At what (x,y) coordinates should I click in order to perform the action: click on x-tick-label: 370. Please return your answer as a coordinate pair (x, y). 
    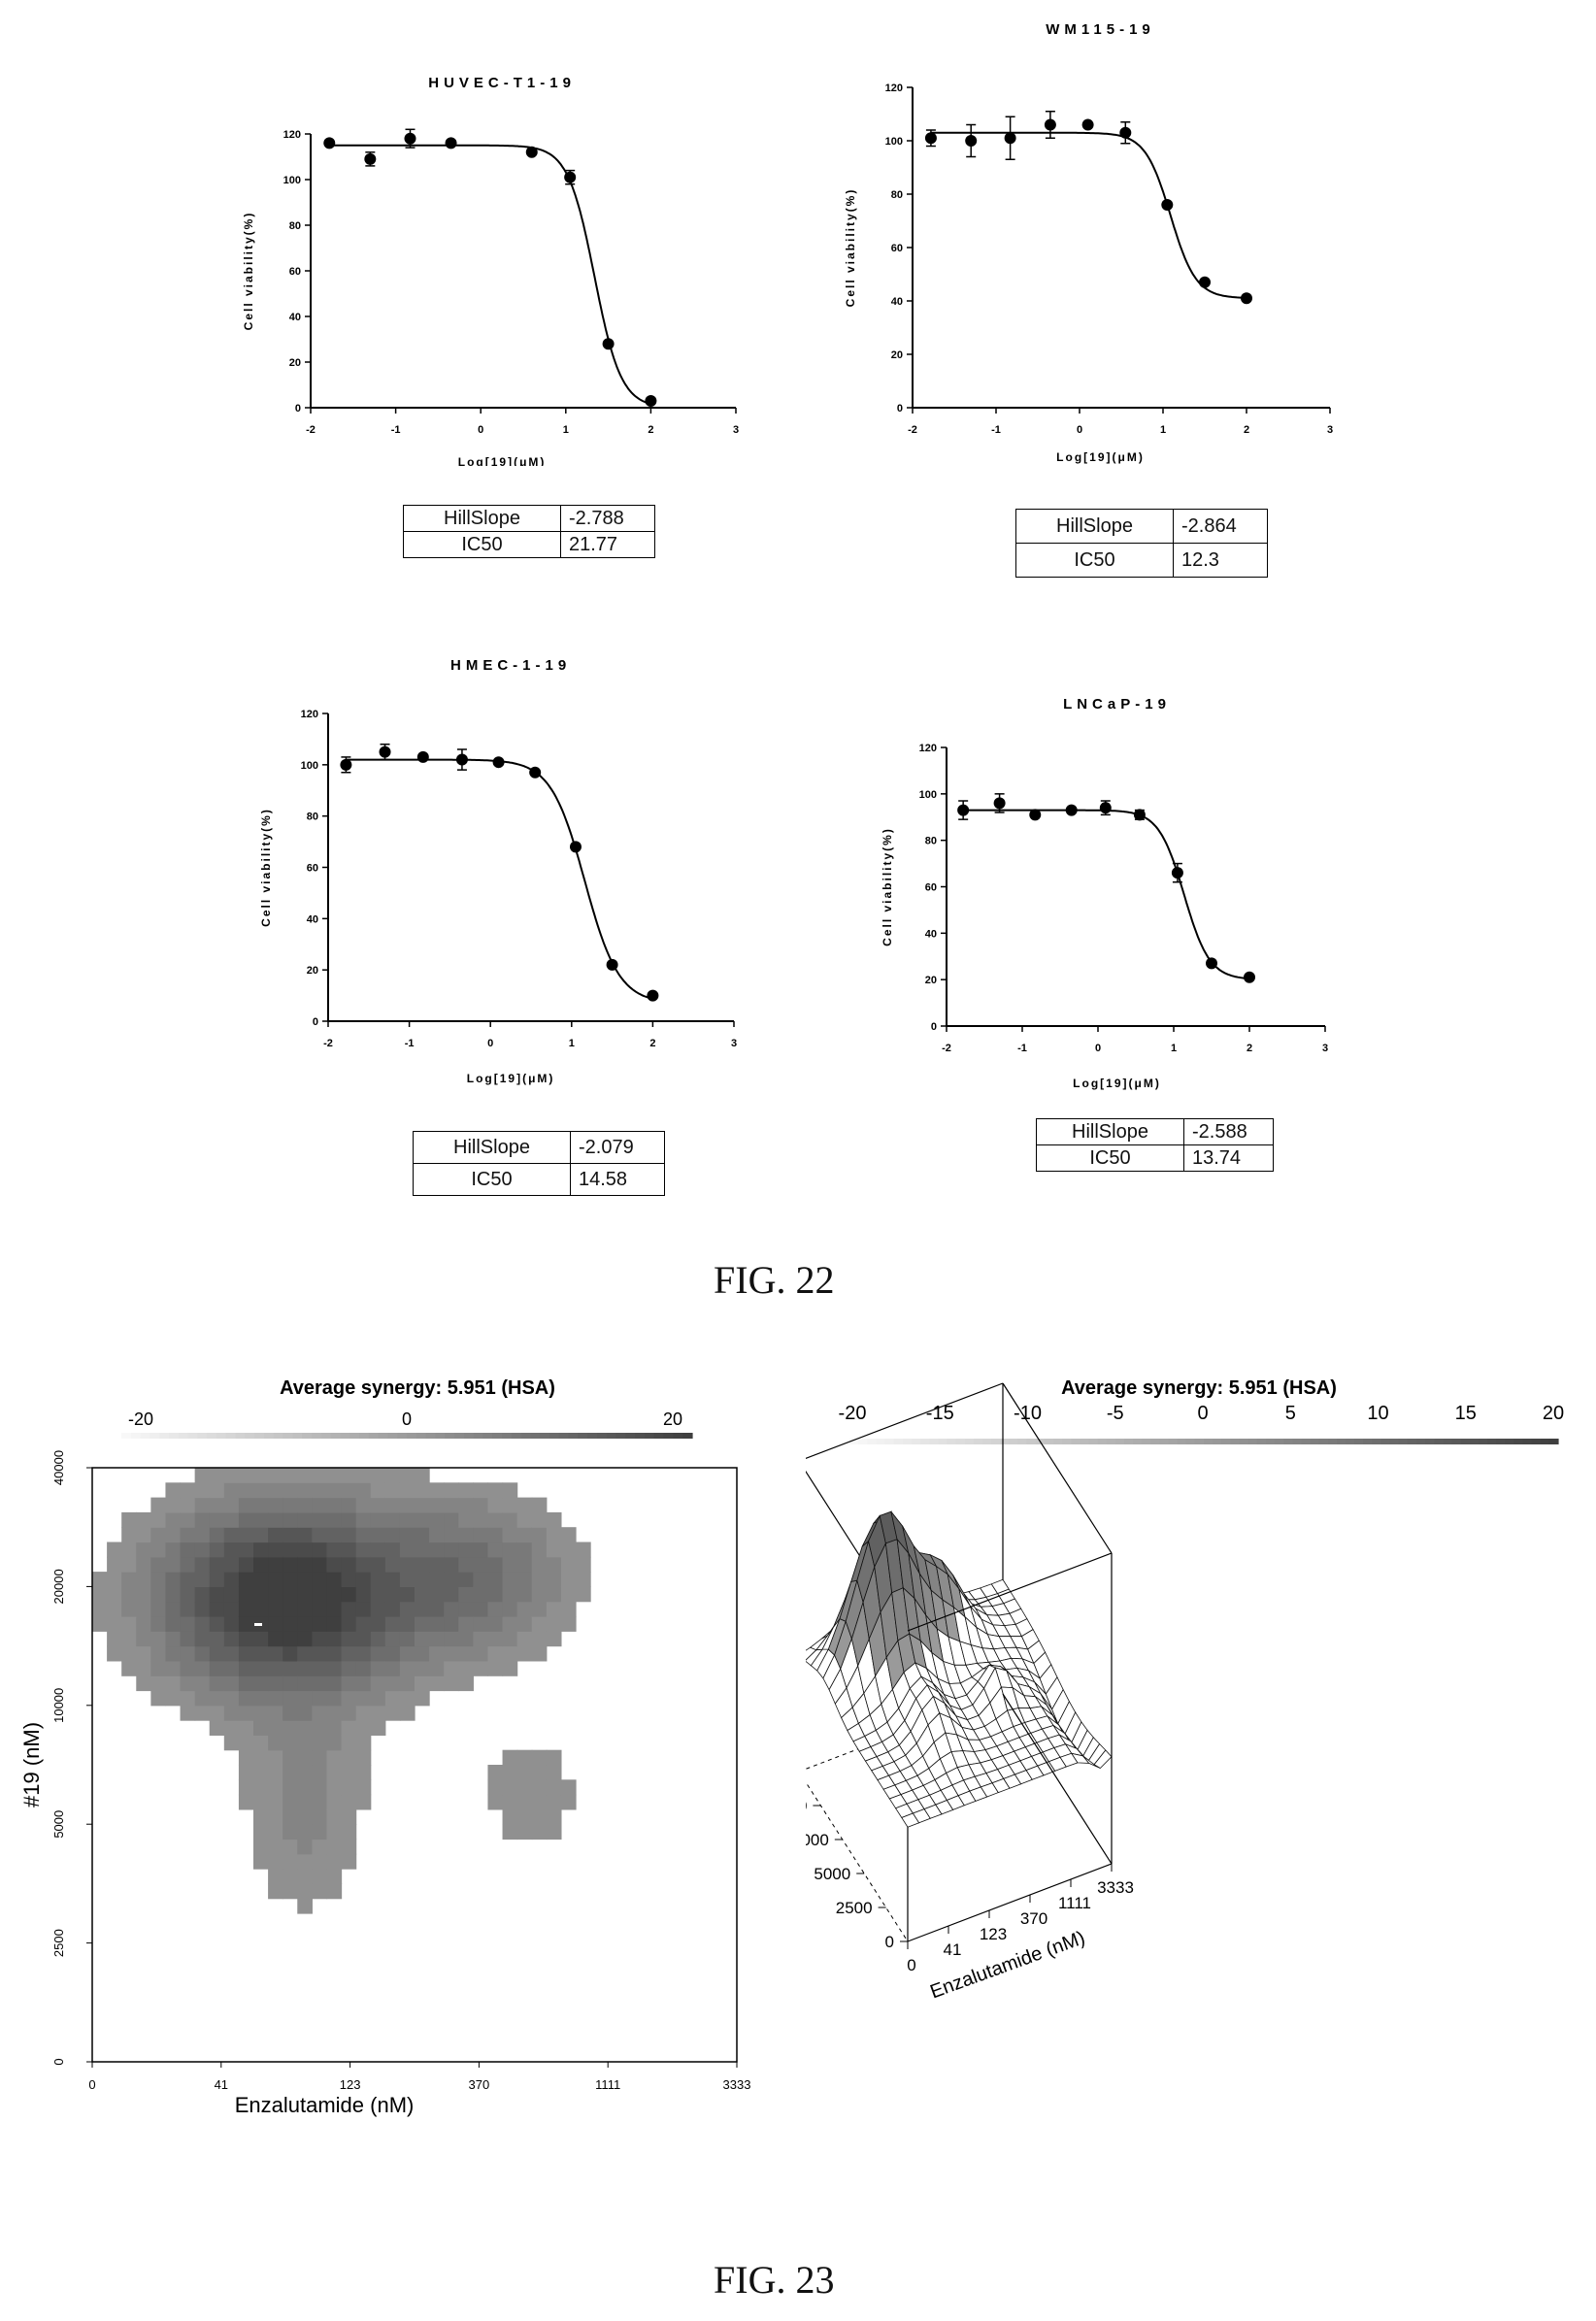
    Looking at the image, I should click on (480, 2084).